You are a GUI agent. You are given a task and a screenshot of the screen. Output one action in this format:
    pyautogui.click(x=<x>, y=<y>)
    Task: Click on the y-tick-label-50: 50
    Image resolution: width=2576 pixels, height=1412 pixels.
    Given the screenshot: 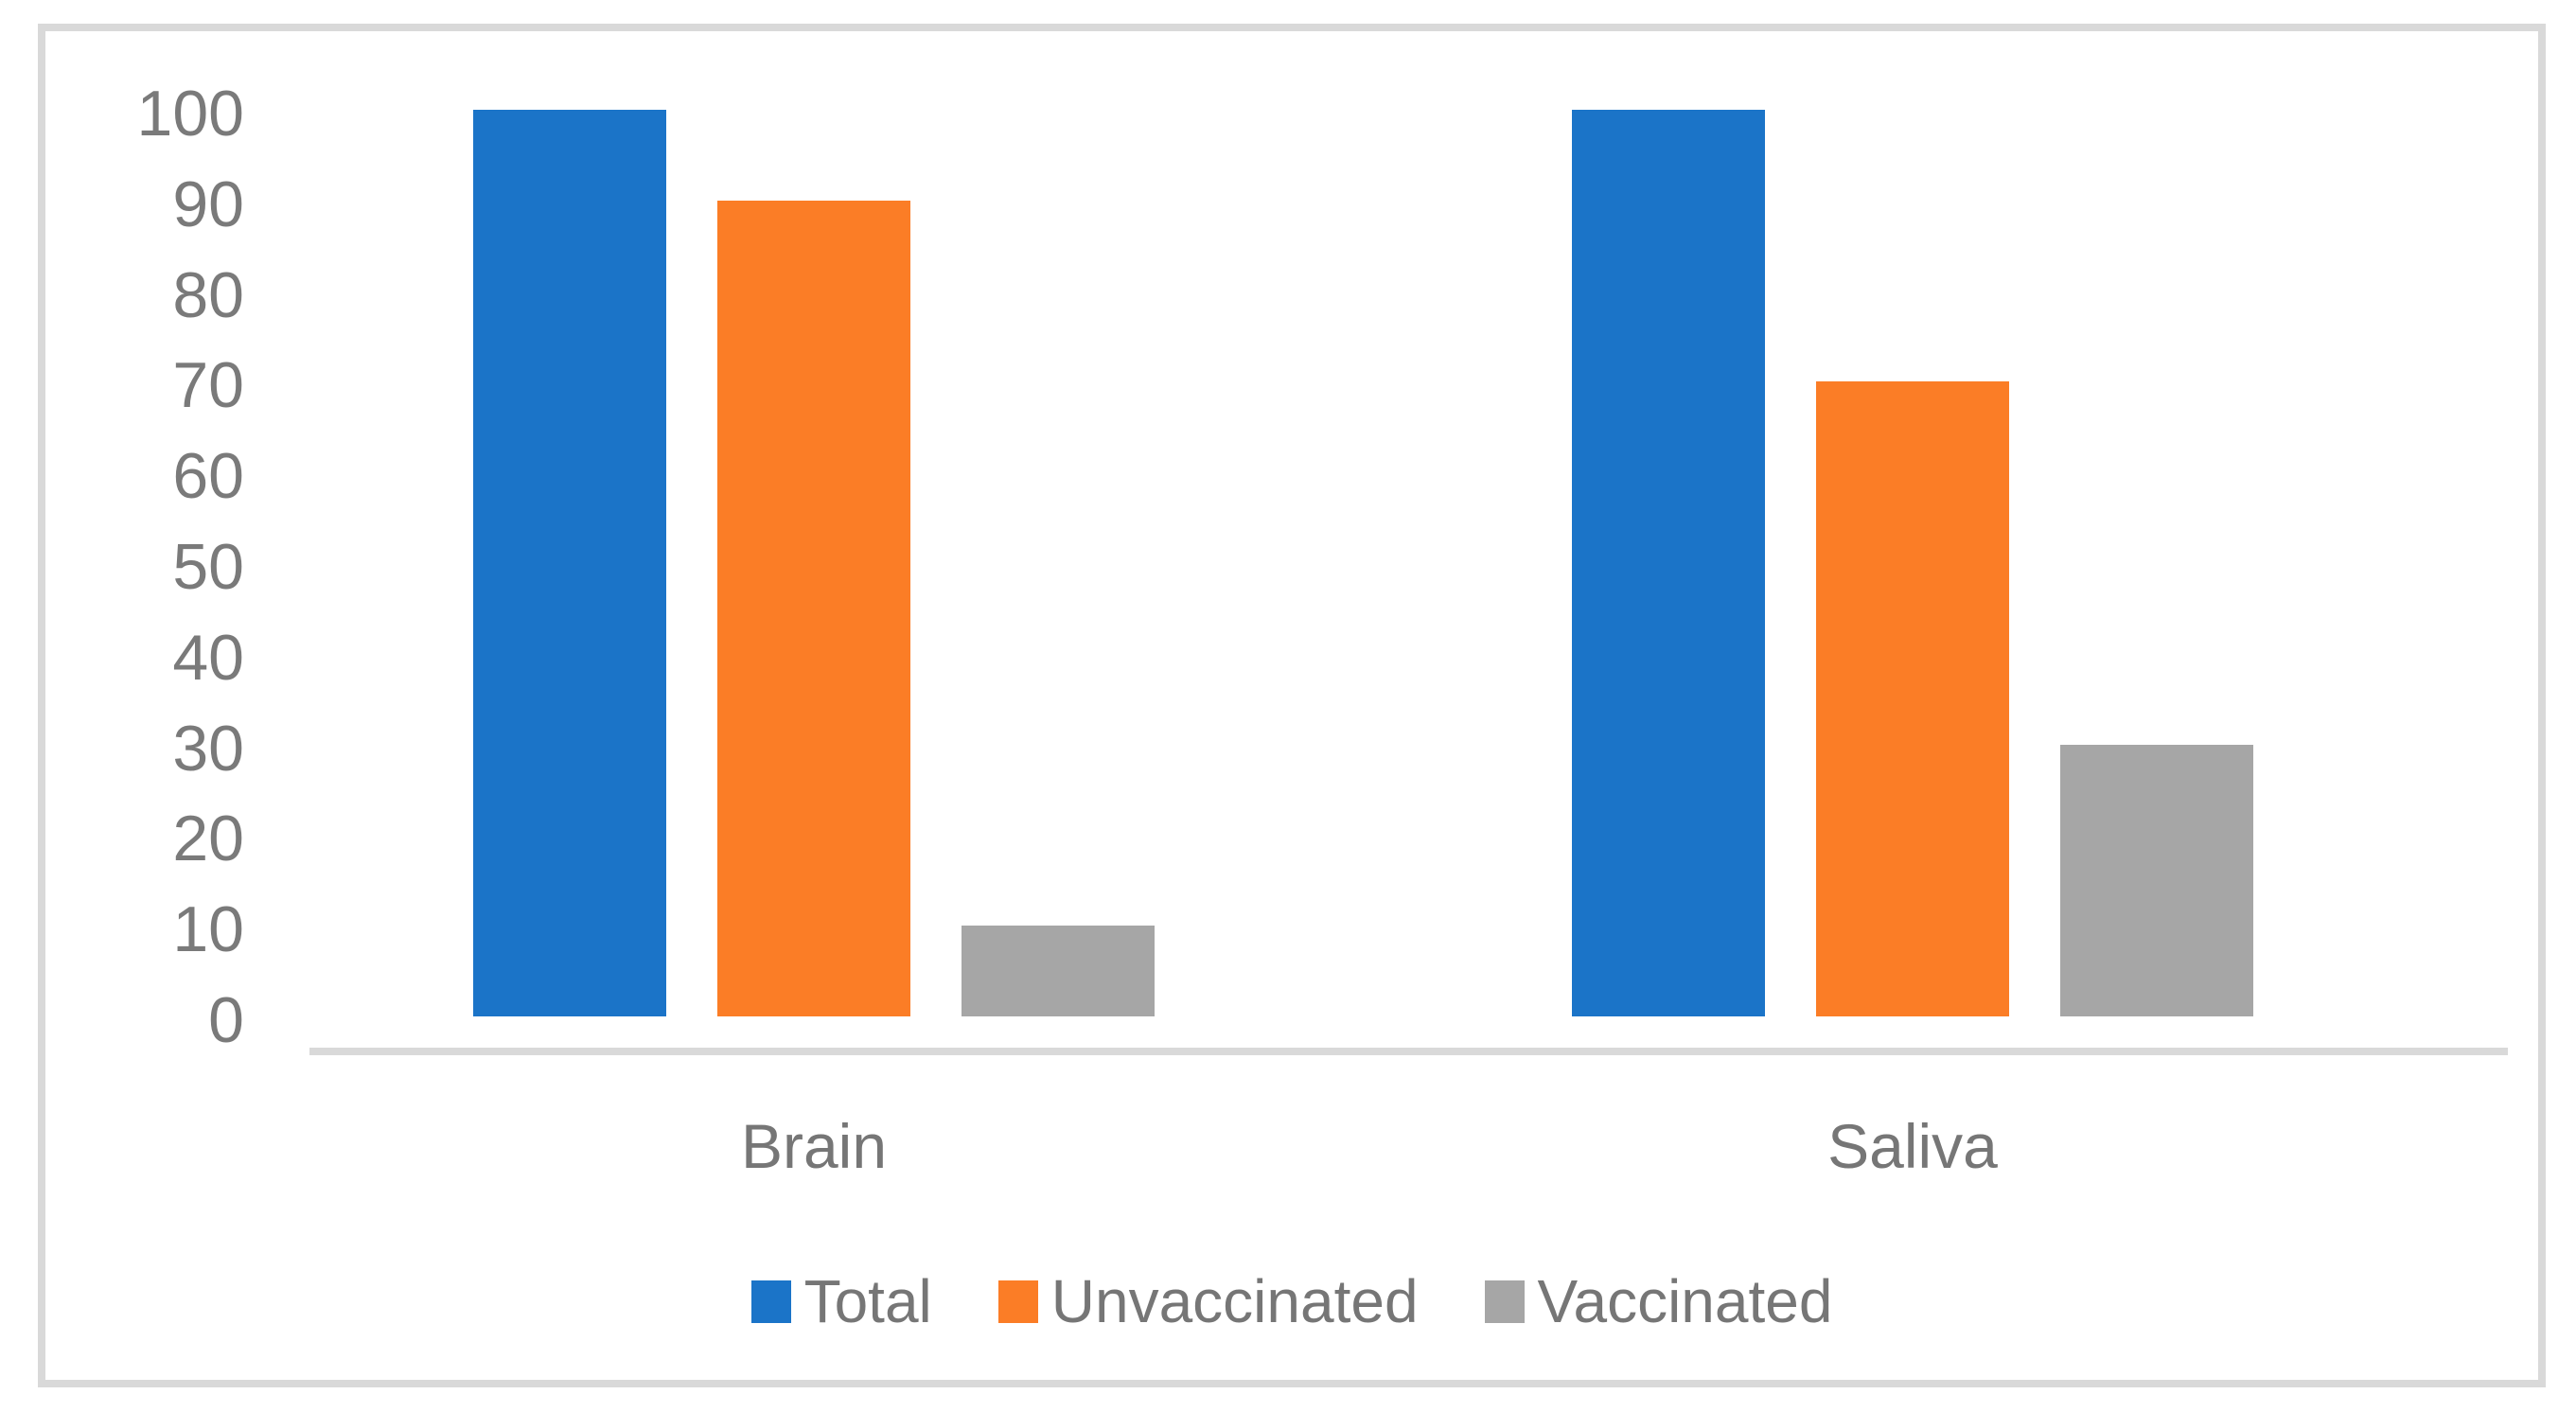 What is the action you would take?
    pyautogui.click(x=208, y=567)
    